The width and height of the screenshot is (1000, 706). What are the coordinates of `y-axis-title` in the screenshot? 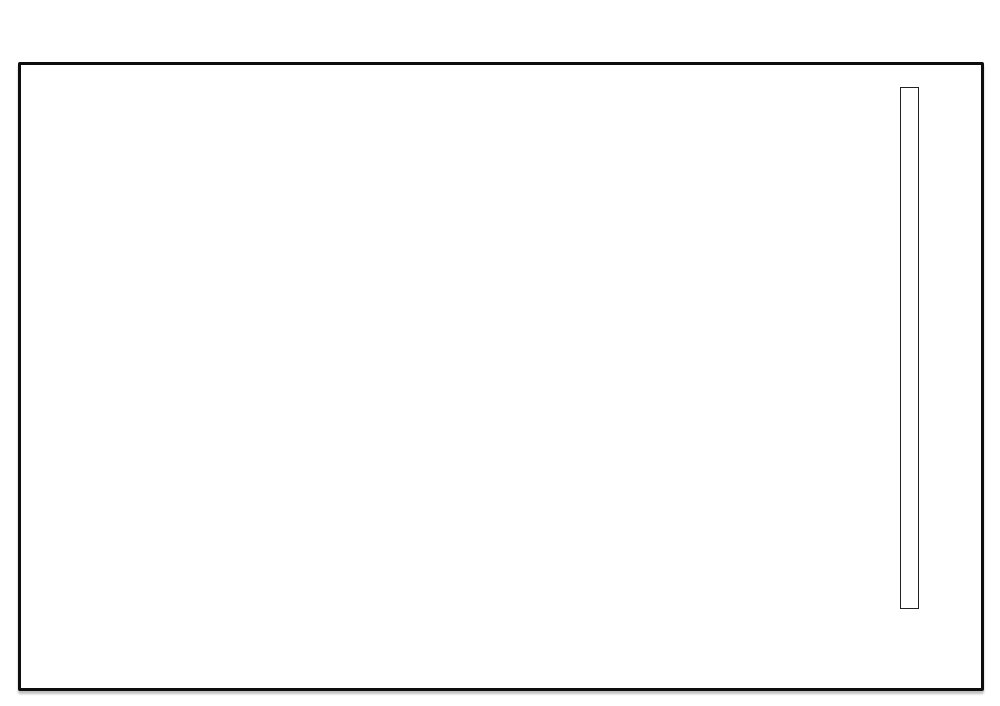 It's located at (45, 348).